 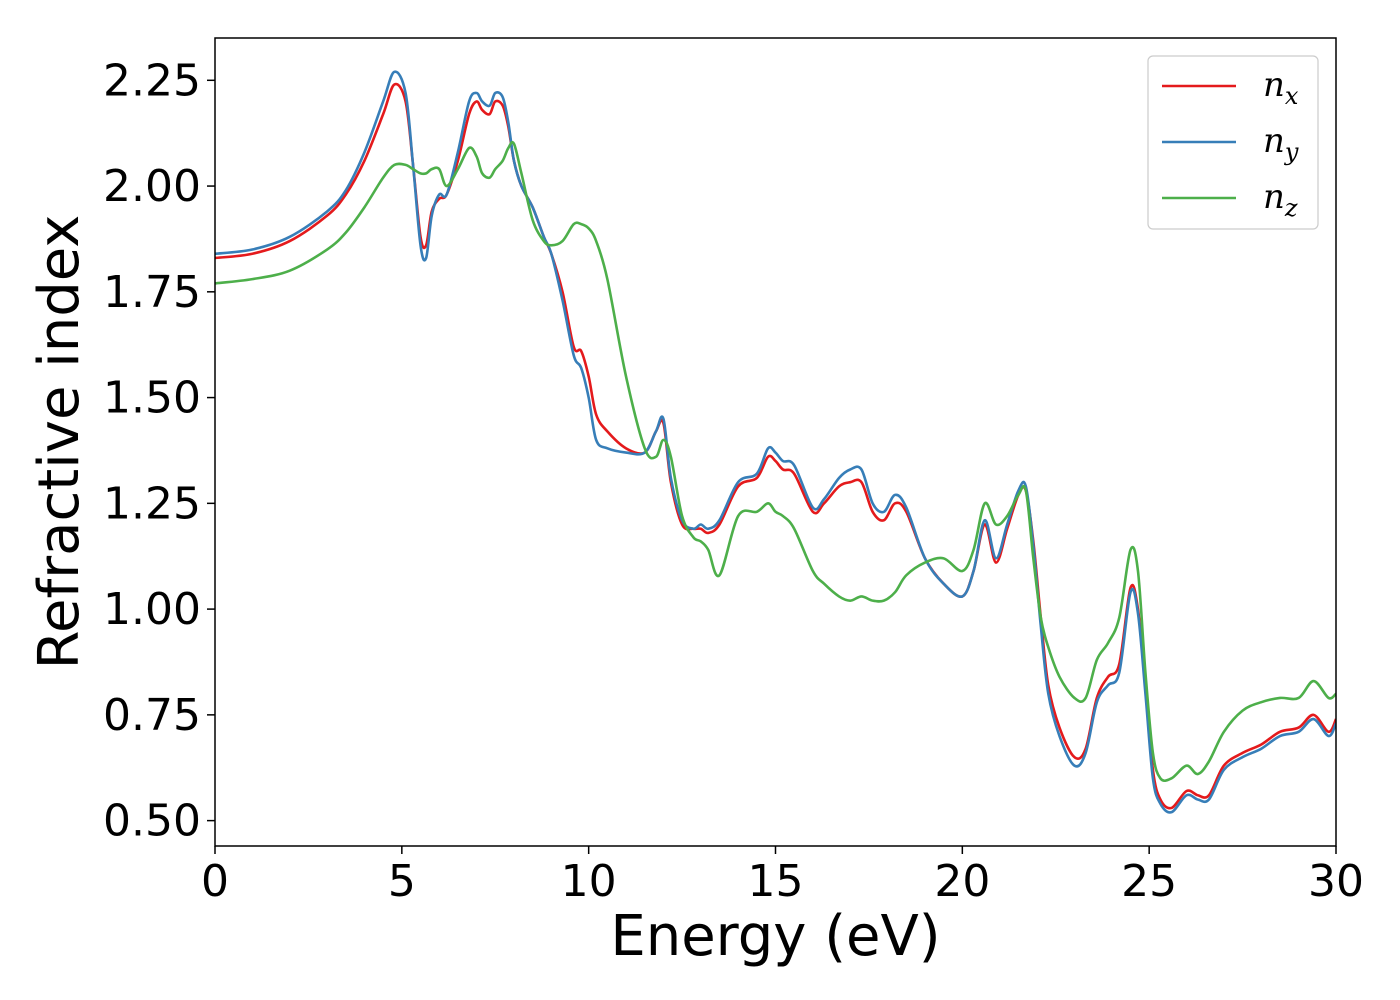 What do you see at coordinates (152, 821) in the screenshot?
I see `y-tick-label: 0.50` at bounding box center [152, 821].